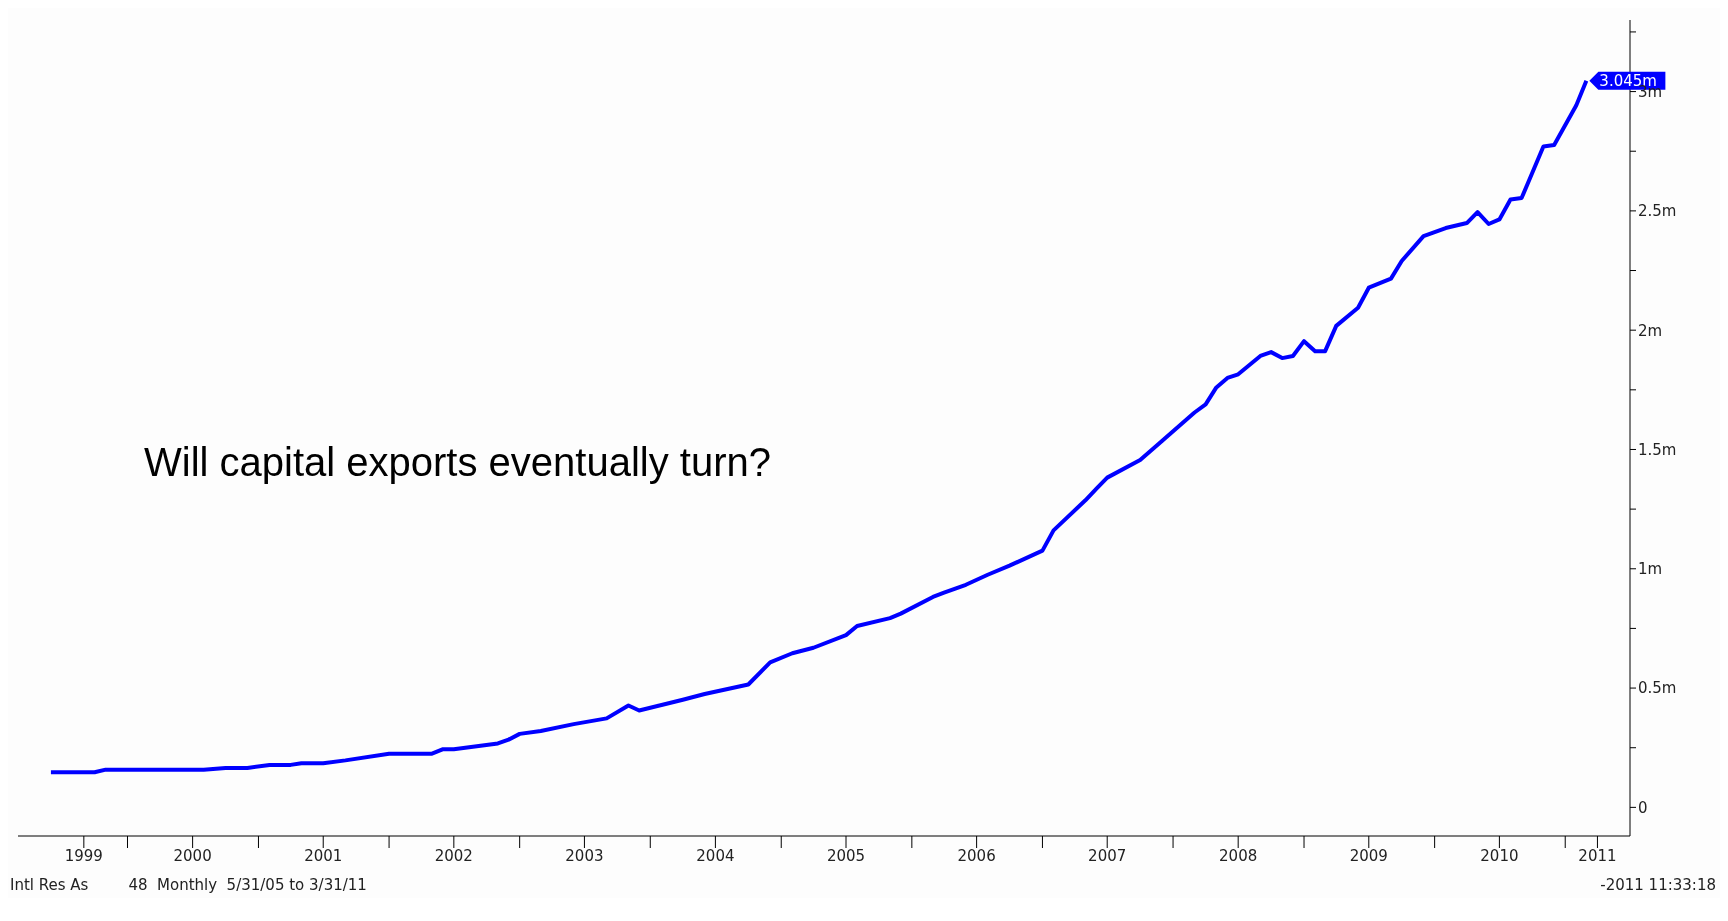 The image size is (1728, 921). What do you see at coordinates (192, 855) in the screenshot?
I see `x-tick-label: 2000` at bounding box center [192, 855].